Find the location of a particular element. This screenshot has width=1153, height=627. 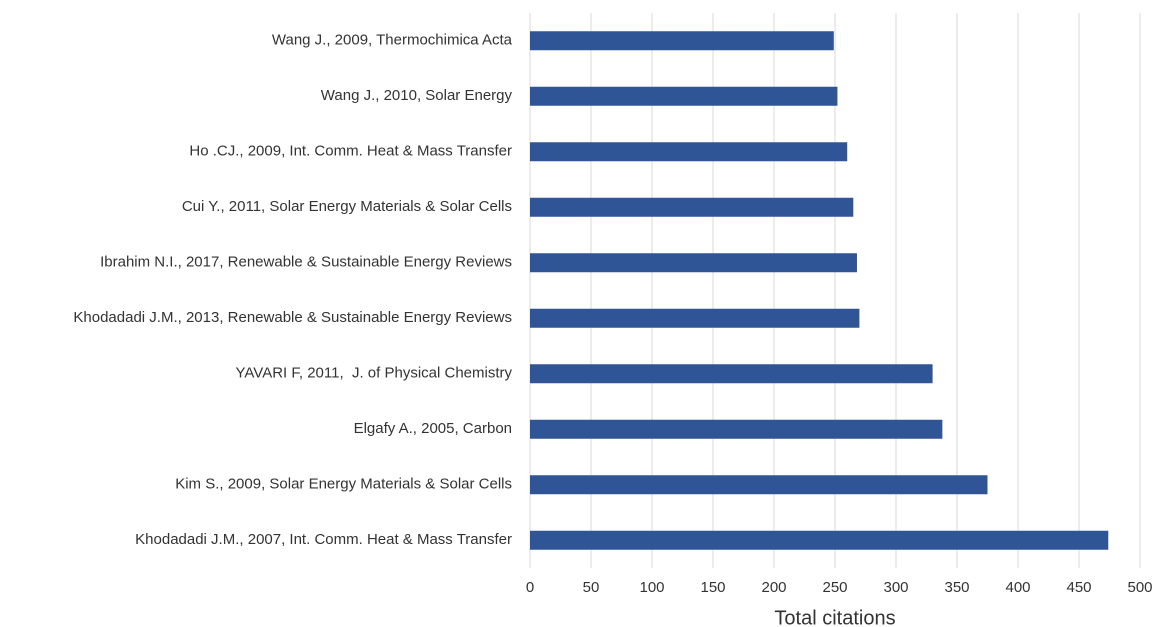

x-tick-label: 200 is located at coordinates (773, 587).